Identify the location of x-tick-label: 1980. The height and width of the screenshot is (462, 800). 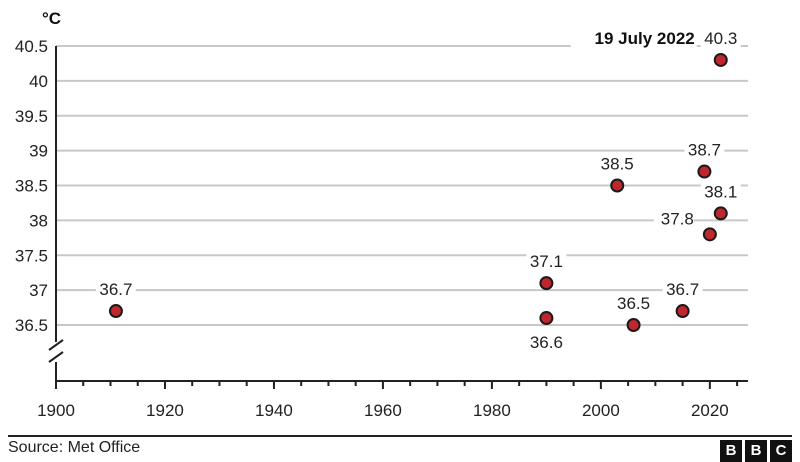
(492, 410).